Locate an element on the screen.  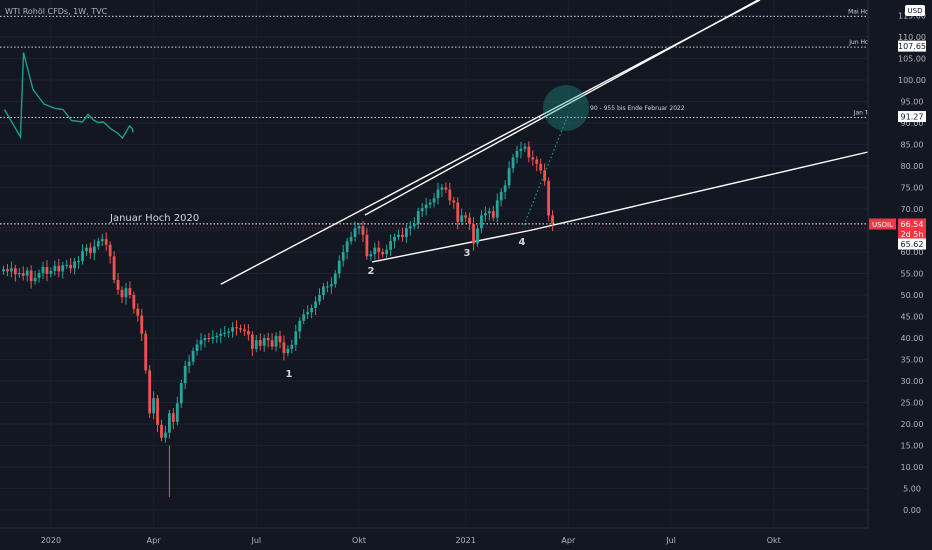
wave-path is located at coordinates (68, 96).